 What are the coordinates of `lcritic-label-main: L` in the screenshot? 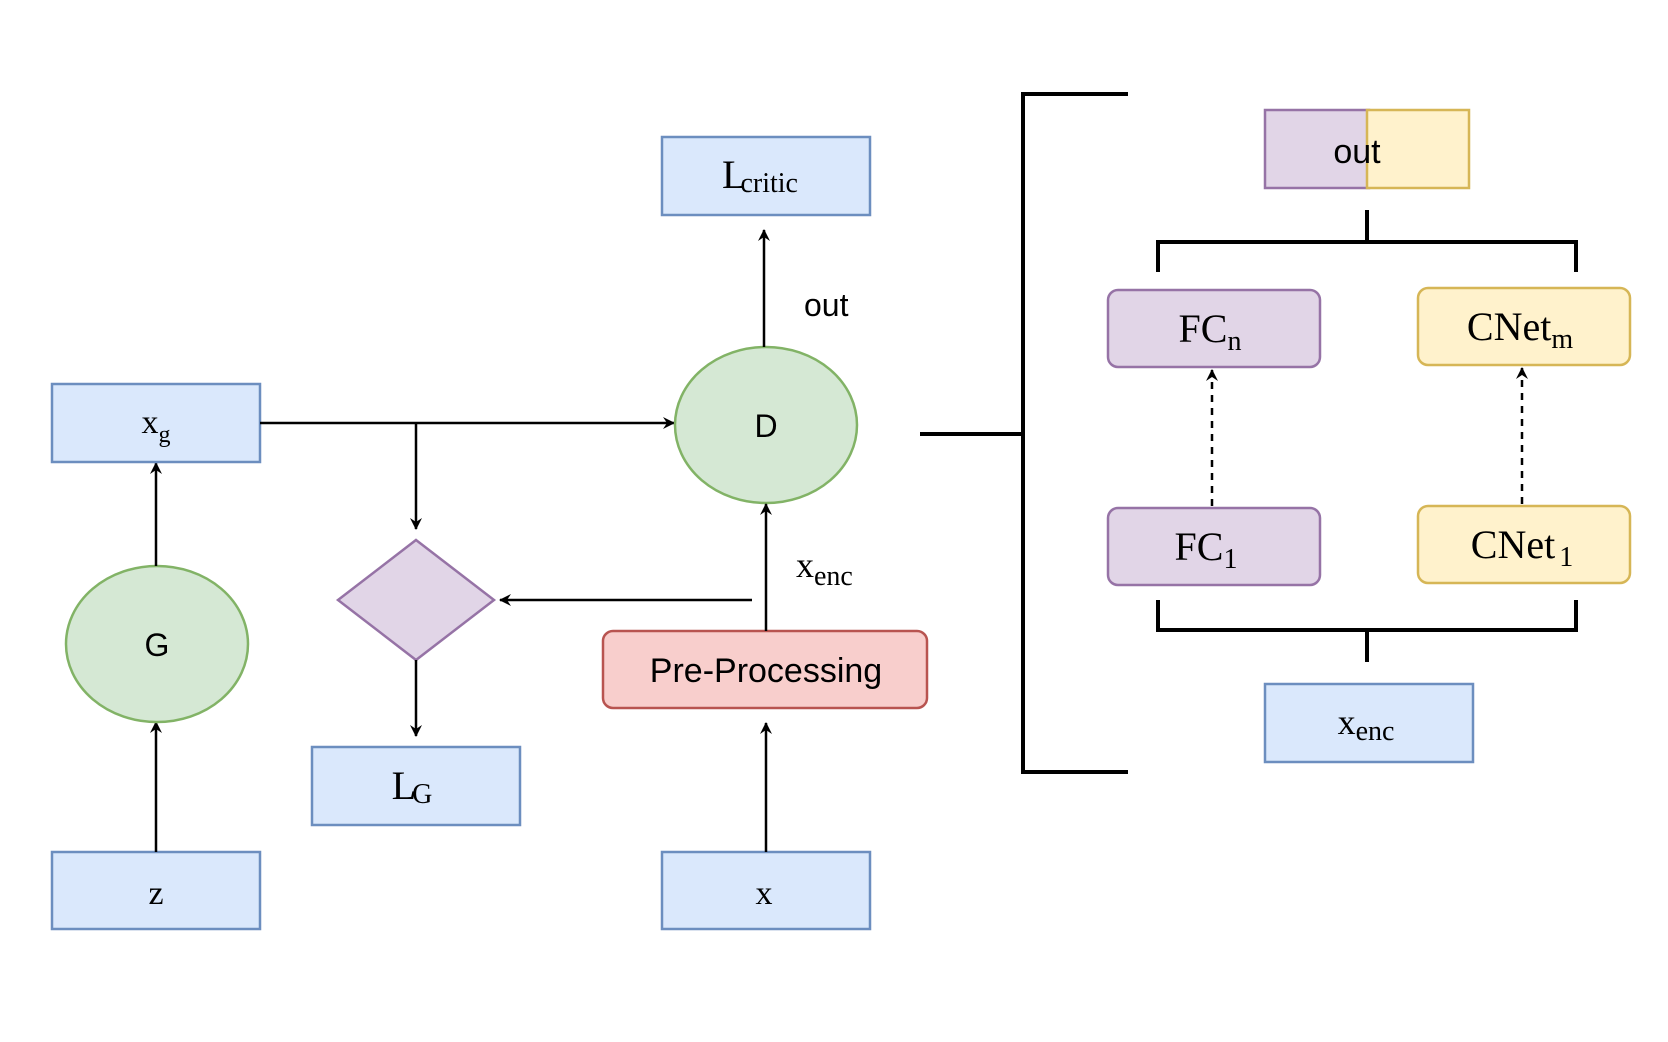 It's located at (734, 174).